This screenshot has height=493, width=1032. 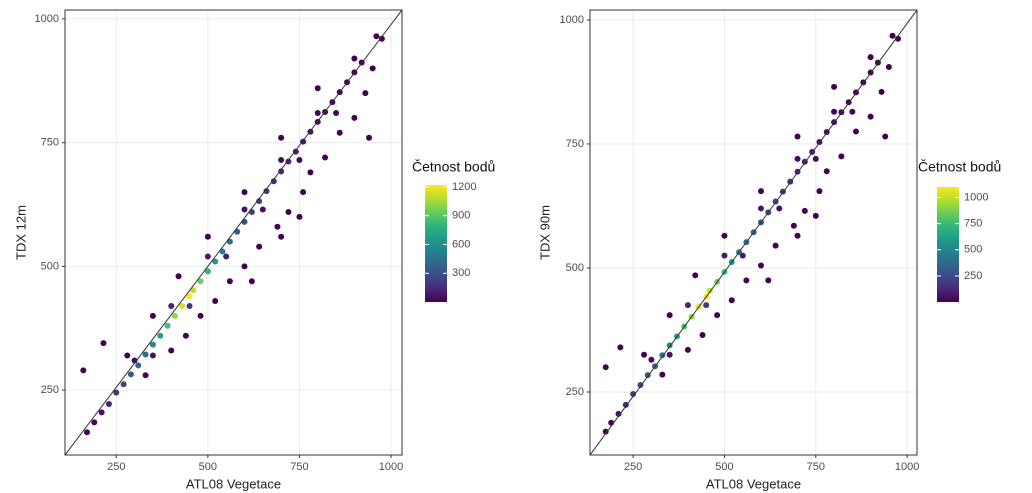 What do you see at coordinates (973, 250) in the screenshot?
I see `colorbar-tick-label: 500` at bounding box center [973, 250].